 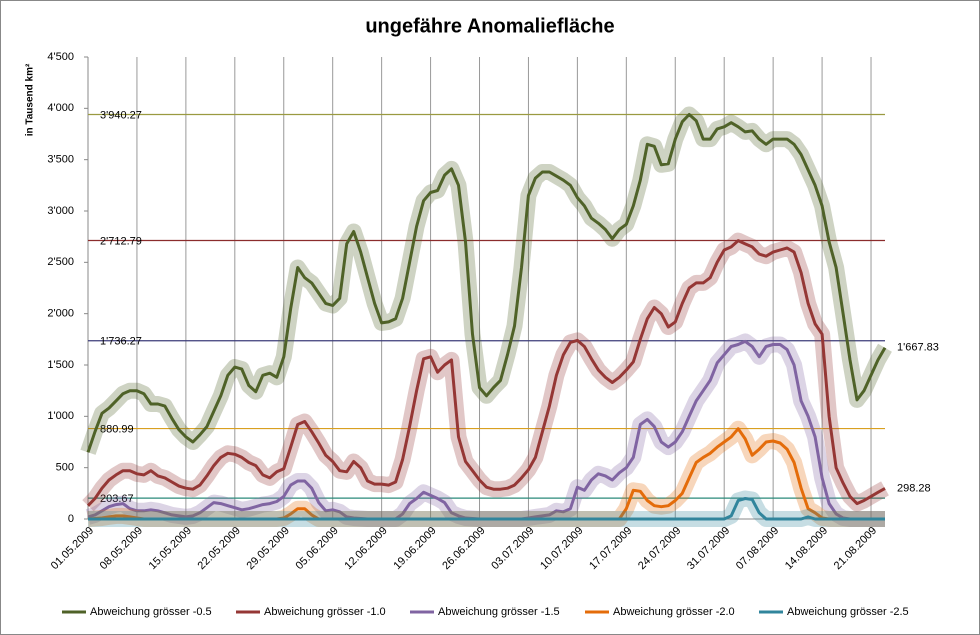 I want to click on y-tick-label: 1'000, so click(x=60, y=416).